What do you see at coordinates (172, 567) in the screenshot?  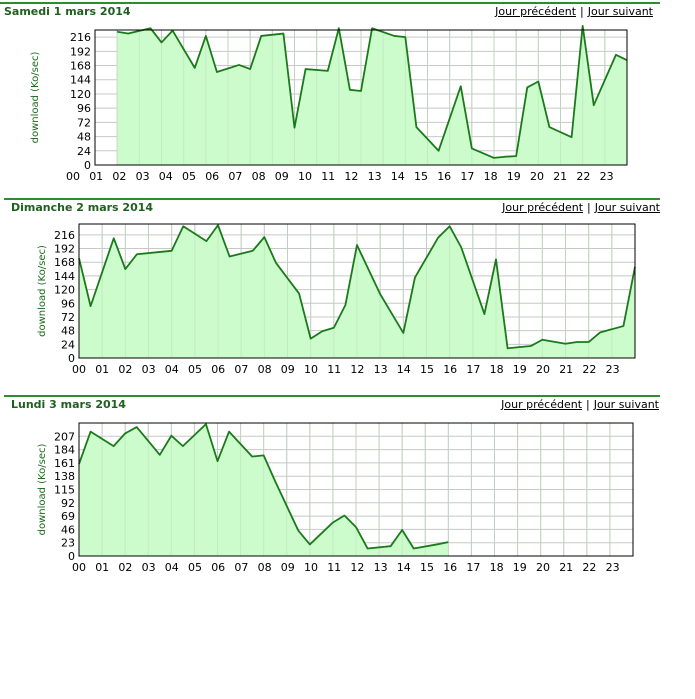 I see `x-tick-label: 04` at bounding box center [172, 567].